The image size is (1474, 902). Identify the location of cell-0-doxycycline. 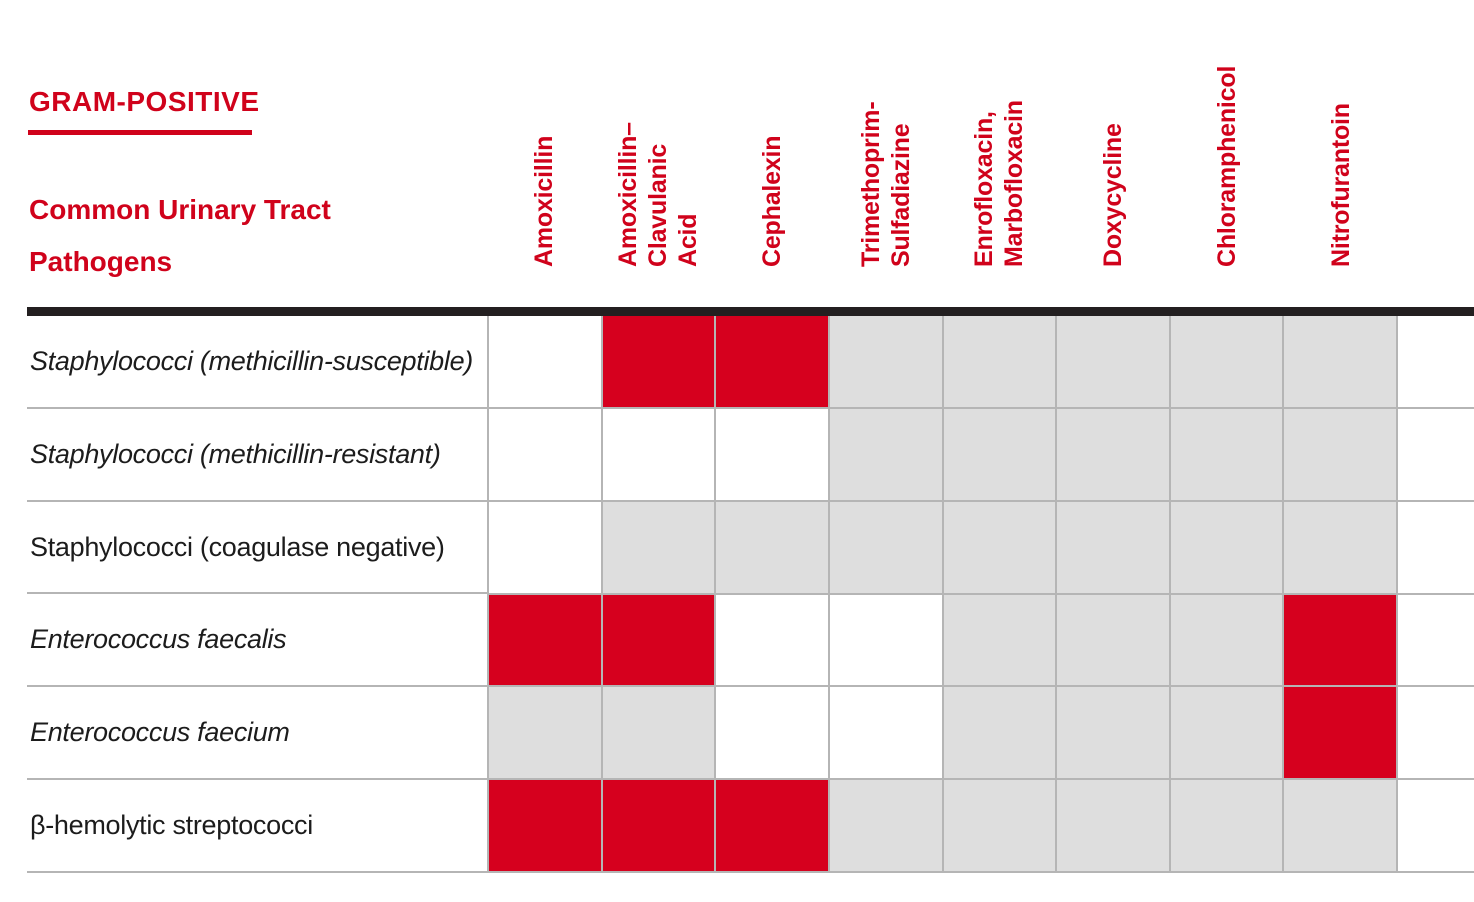
(1114, 362).